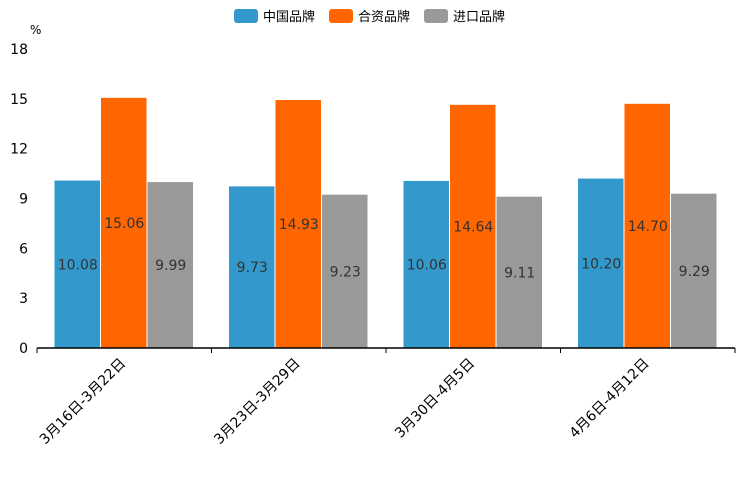 This screenshot has height=496, width=744. I want to click on legend-label: 进口品牌, so click(479, 17).